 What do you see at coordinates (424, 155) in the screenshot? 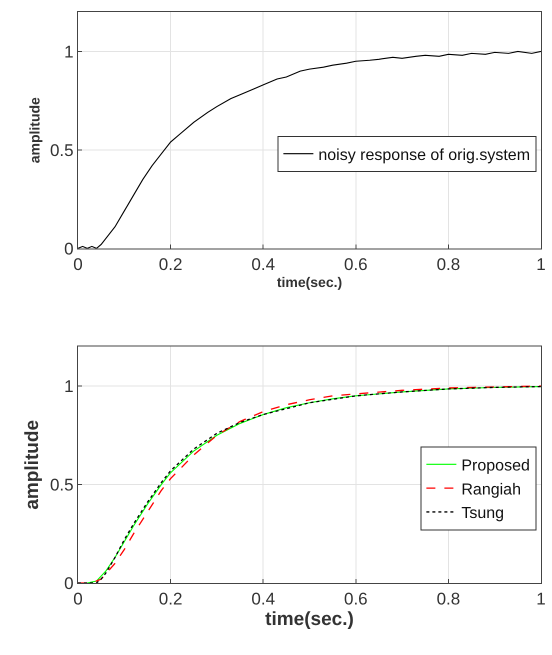
I see `legend-label: noisy response of orig.system` at bounding box center [424, 155].